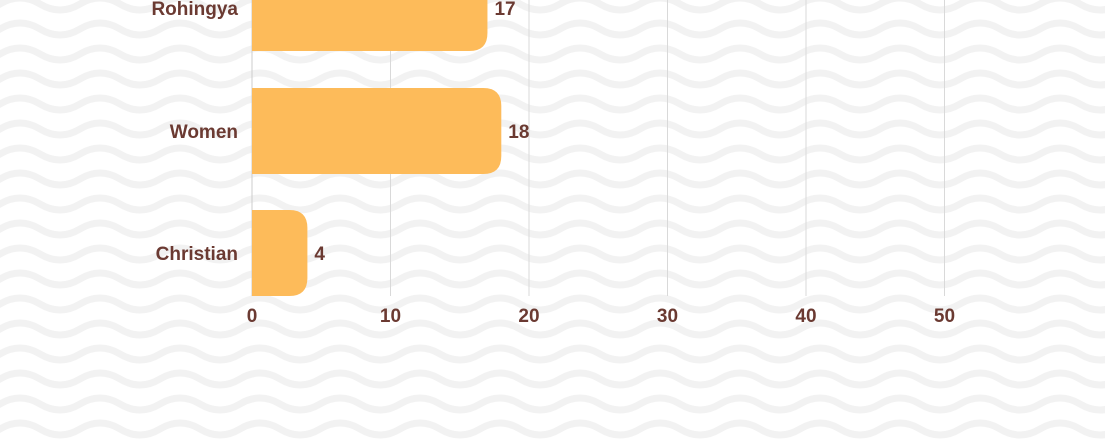 The image size is (1105, 439). What do you see at coordinates (504, 10) in the screenshot?
I see `data-label: 17` at bounding box center [504, 10].